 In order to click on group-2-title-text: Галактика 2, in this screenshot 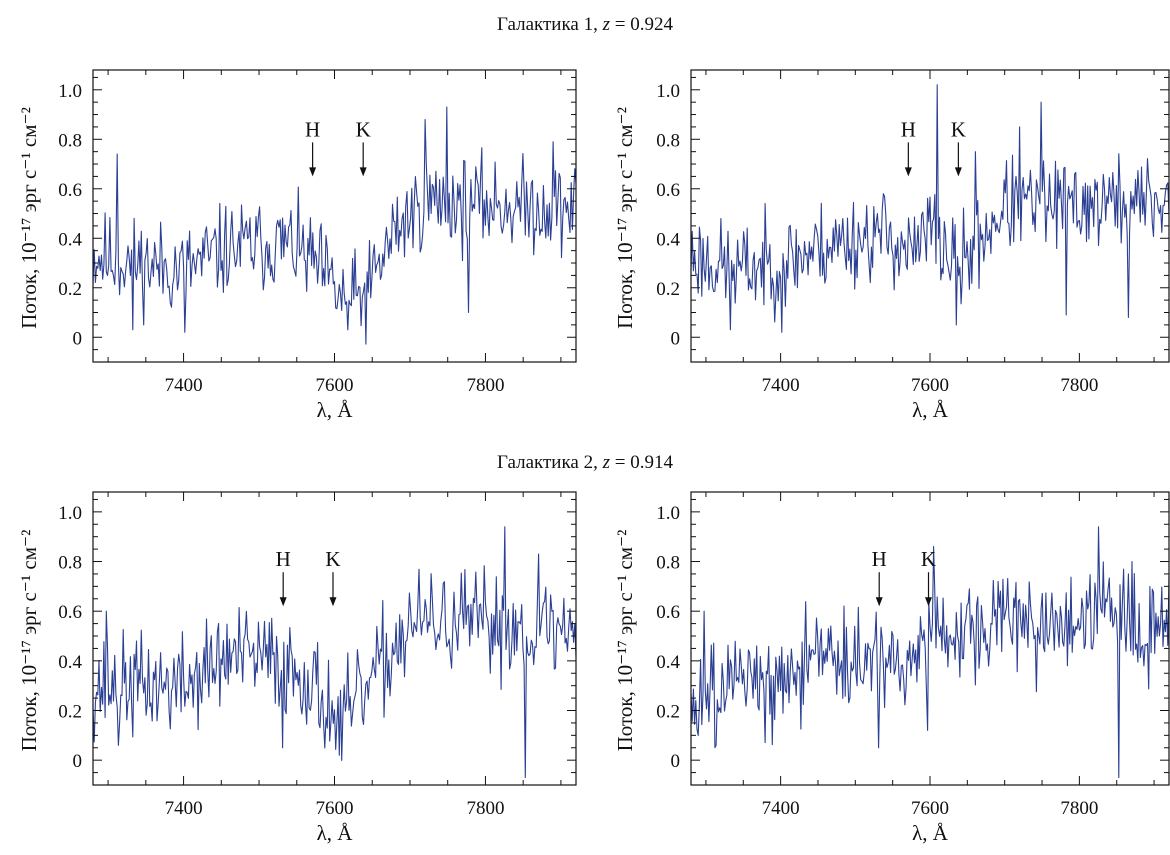, I will do `click(550, 462)`.